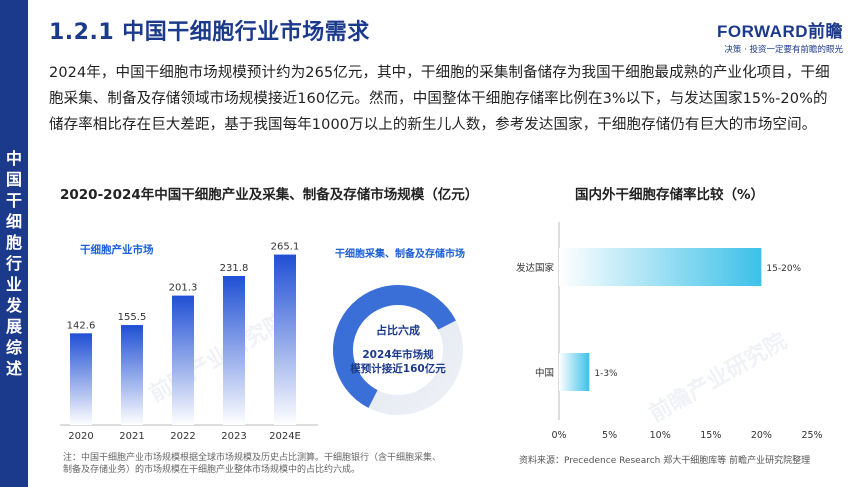 The image size is (865, 487). What do you see at coordinates (558, 435) in the screenshot?
I see `x-tick-label: 0%` at bounding box center [558, 435].